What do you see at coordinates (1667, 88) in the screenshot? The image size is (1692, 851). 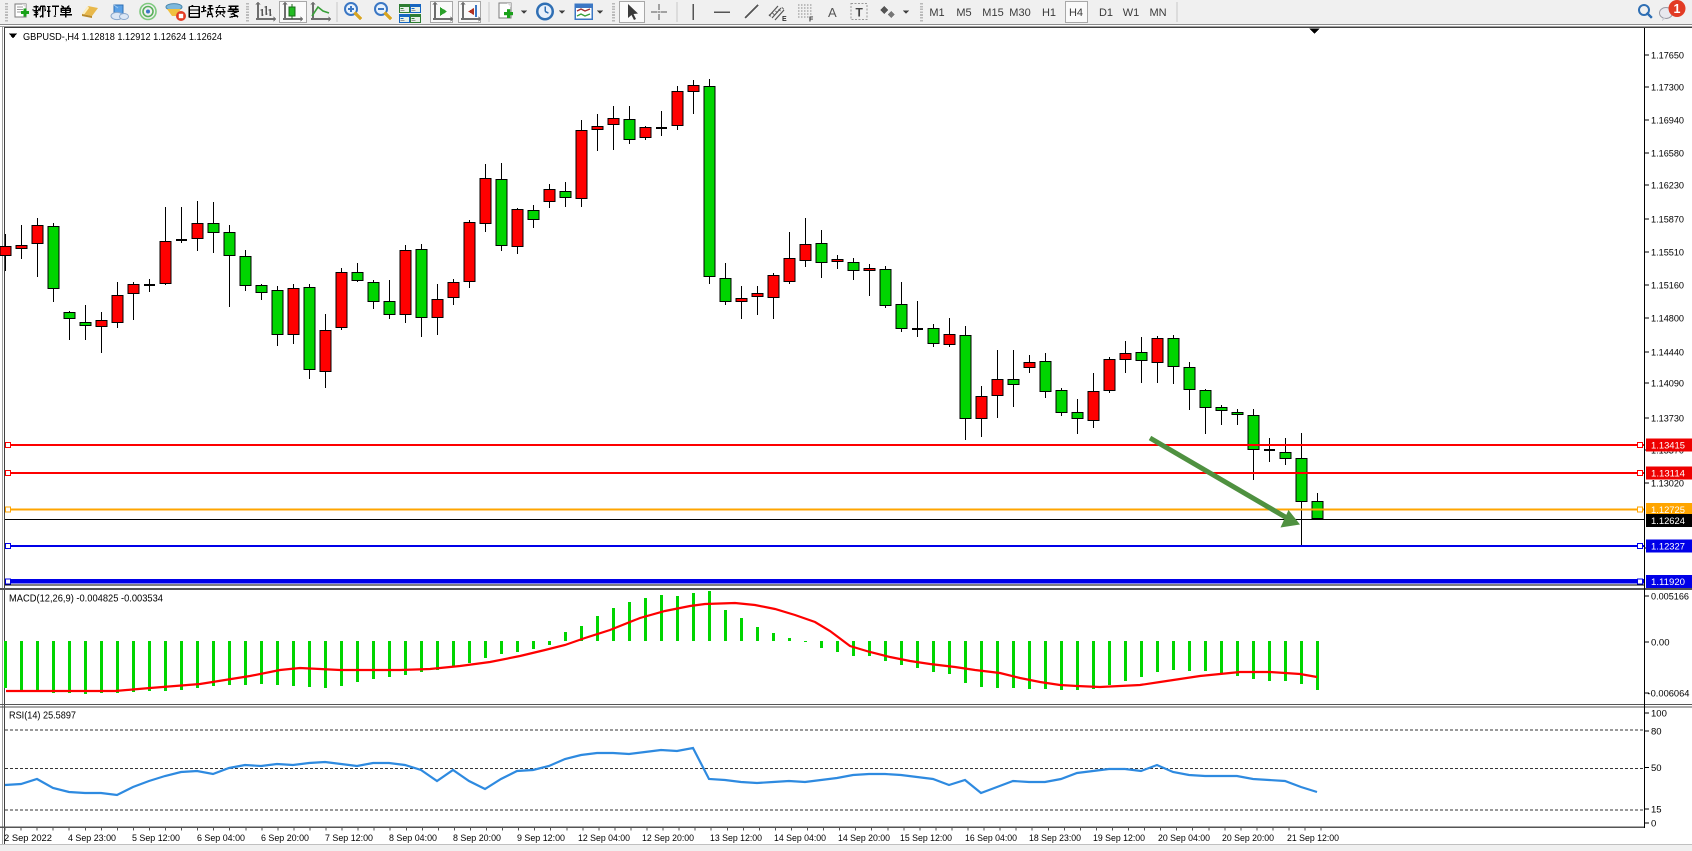 I see `svg-text: 1.17300` at bounding box center [1667, 88].